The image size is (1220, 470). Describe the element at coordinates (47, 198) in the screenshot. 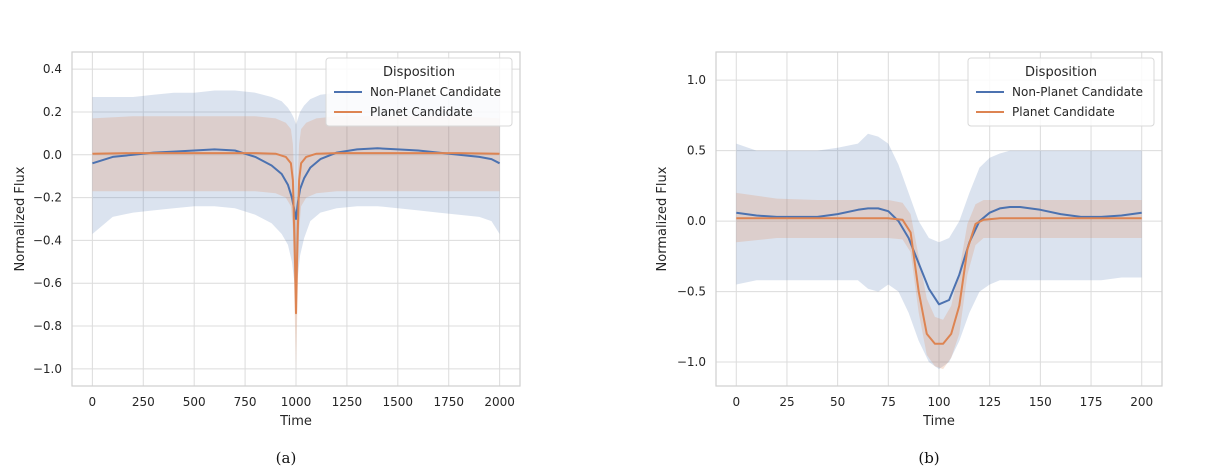

I see `y-tick-label: −0.2` at that location.